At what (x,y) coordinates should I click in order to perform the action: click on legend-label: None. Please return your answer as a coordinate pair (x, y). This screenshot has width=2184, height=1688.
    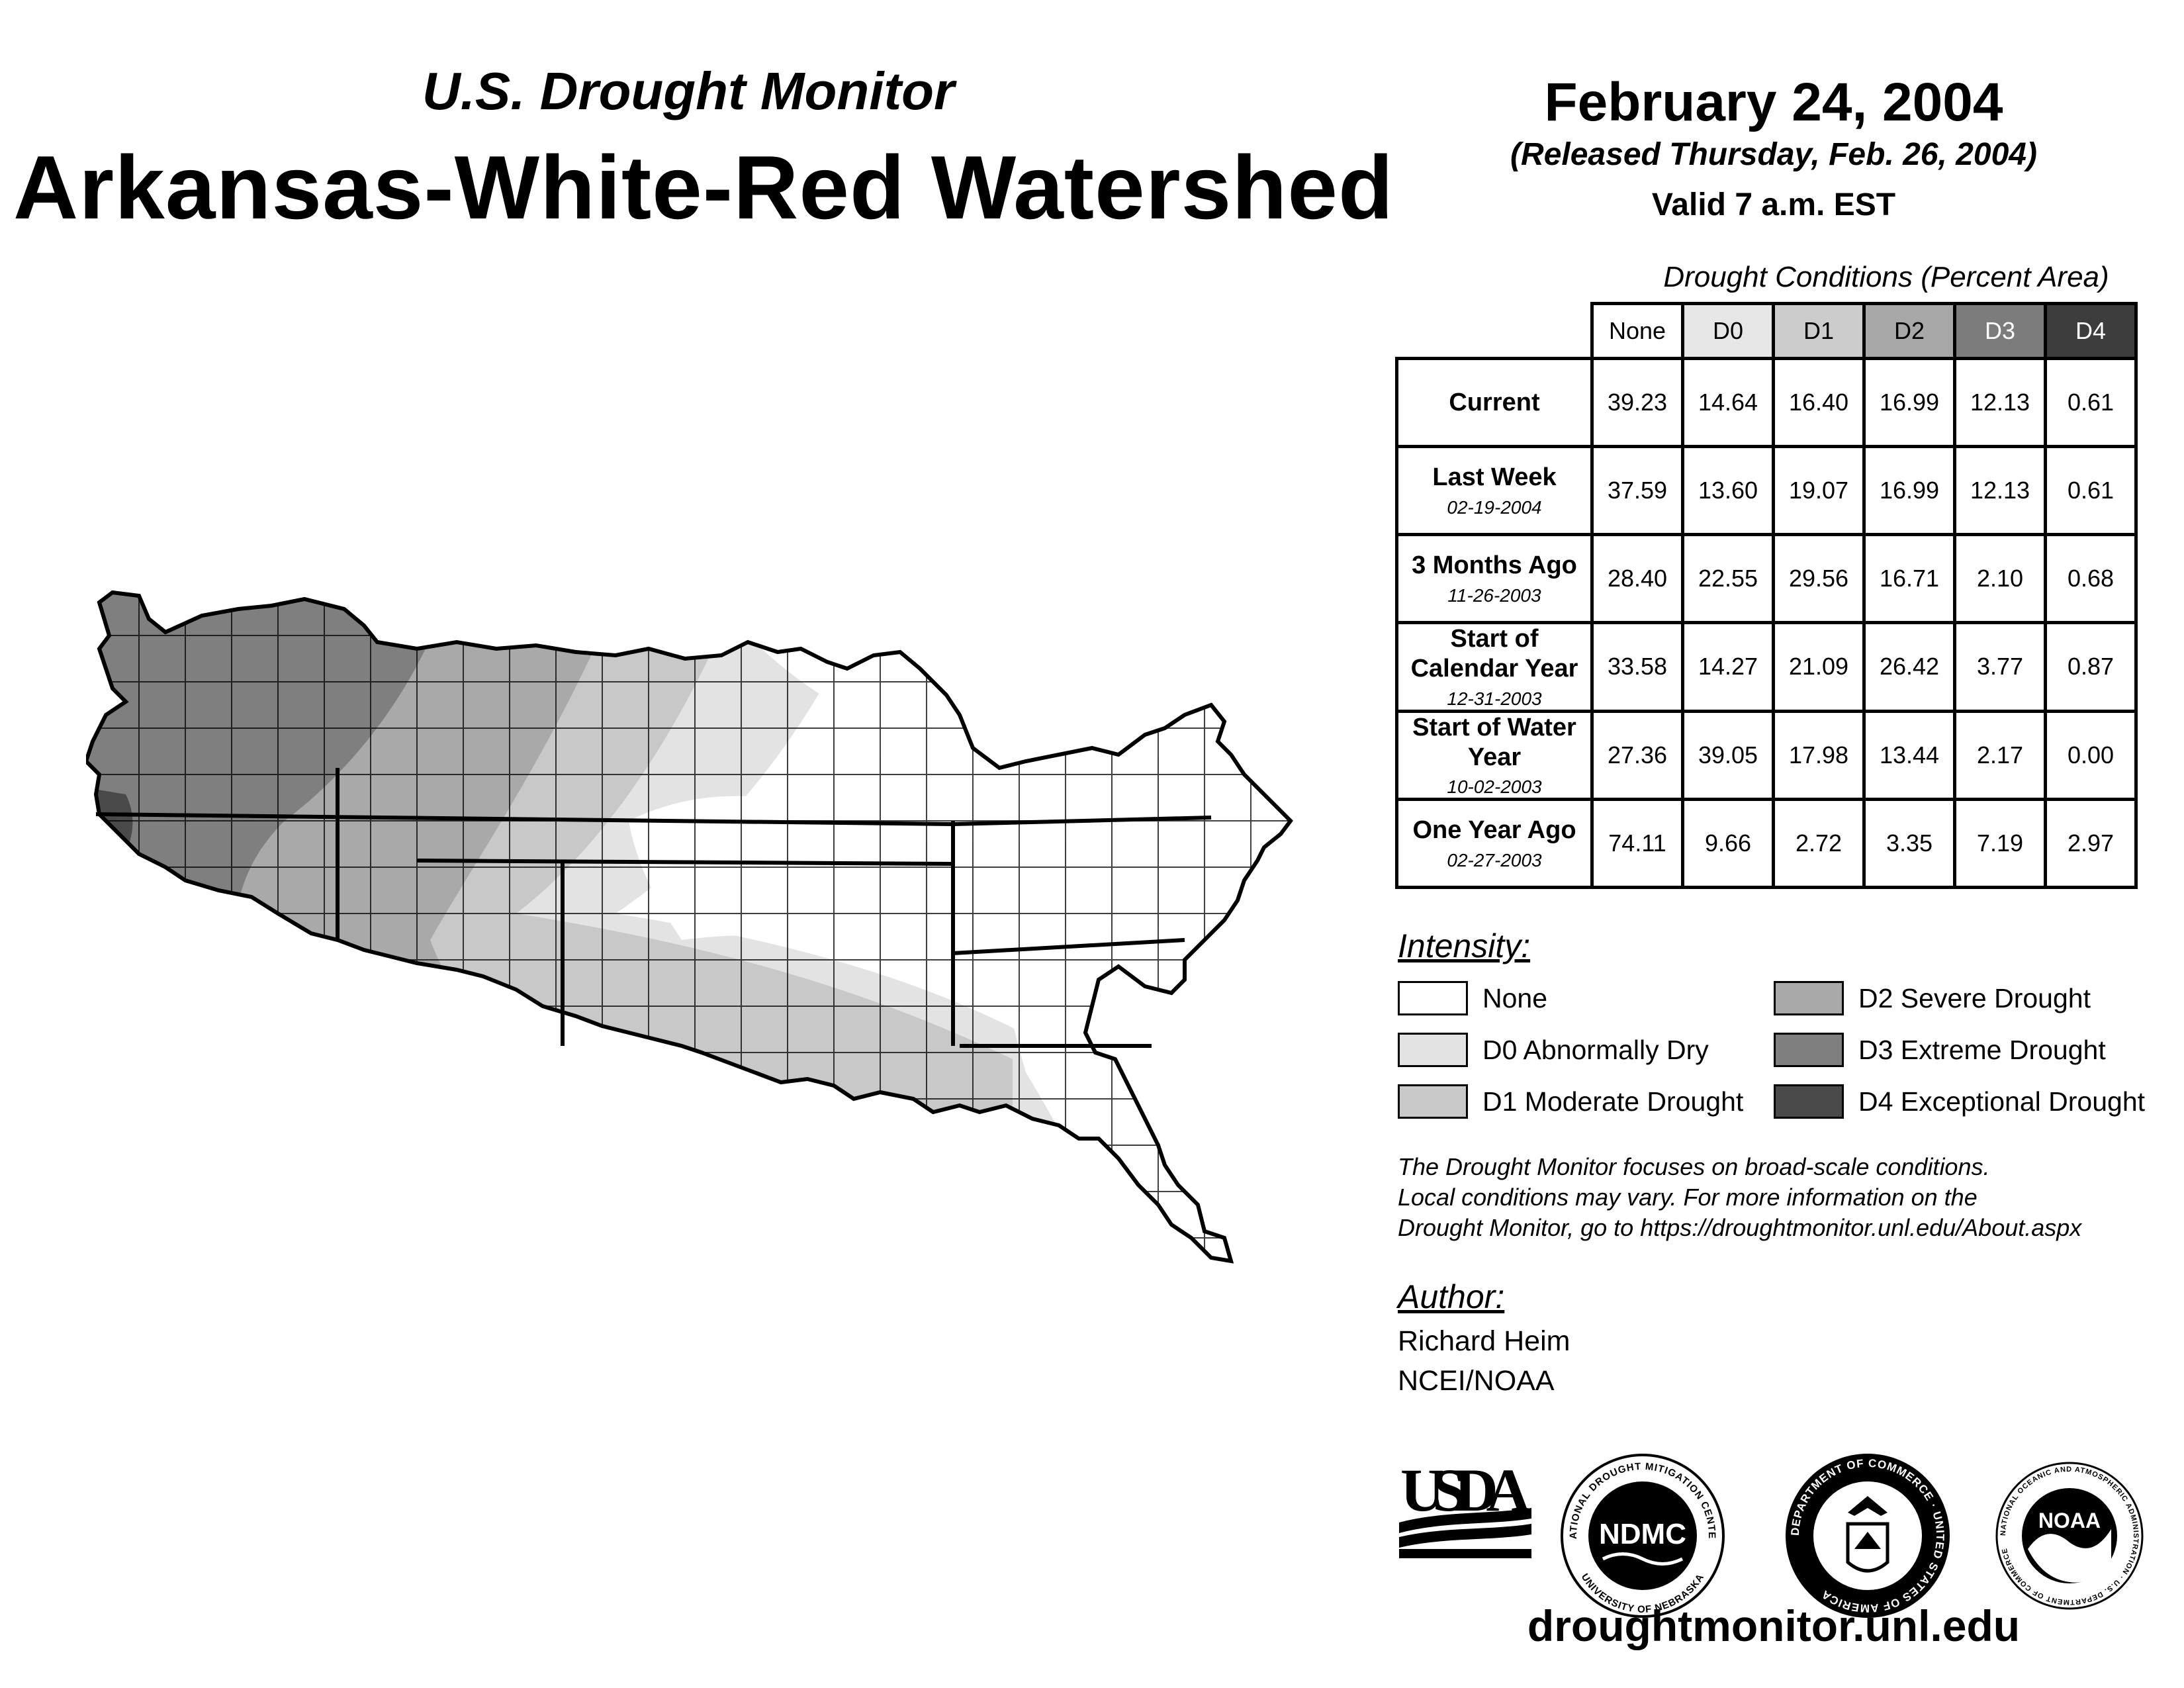
    Looking at the image, I should click on (1515, 997).